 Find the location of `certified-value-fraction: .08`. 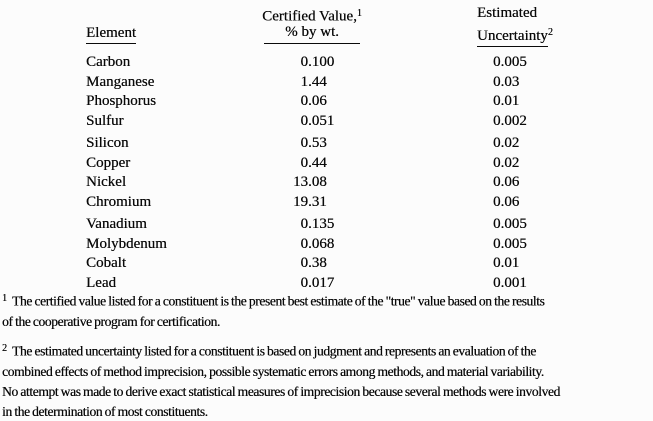

certified-value-fraction: .08 is located at coordinates (317, 182).